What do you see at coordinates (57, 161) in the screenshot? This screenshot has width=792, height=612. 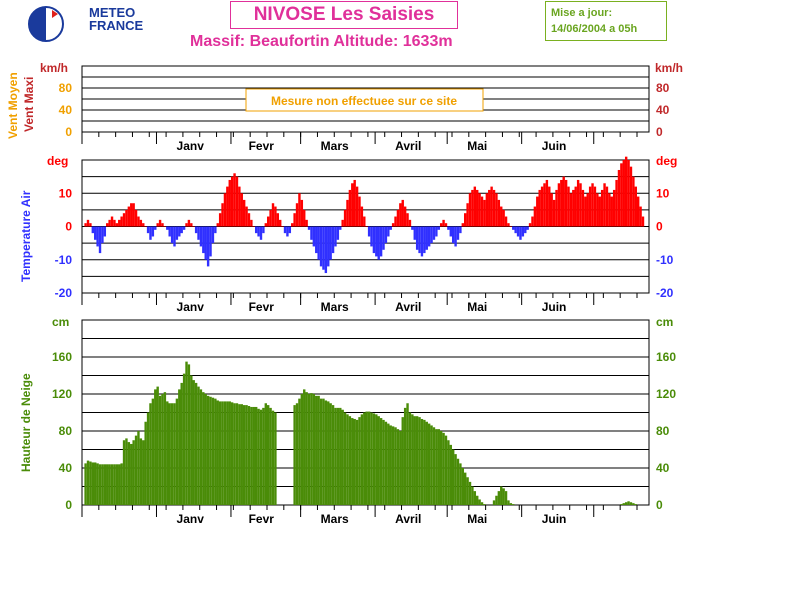 I see `temperature-unit-left: deg` at bounding box center [57, 161].